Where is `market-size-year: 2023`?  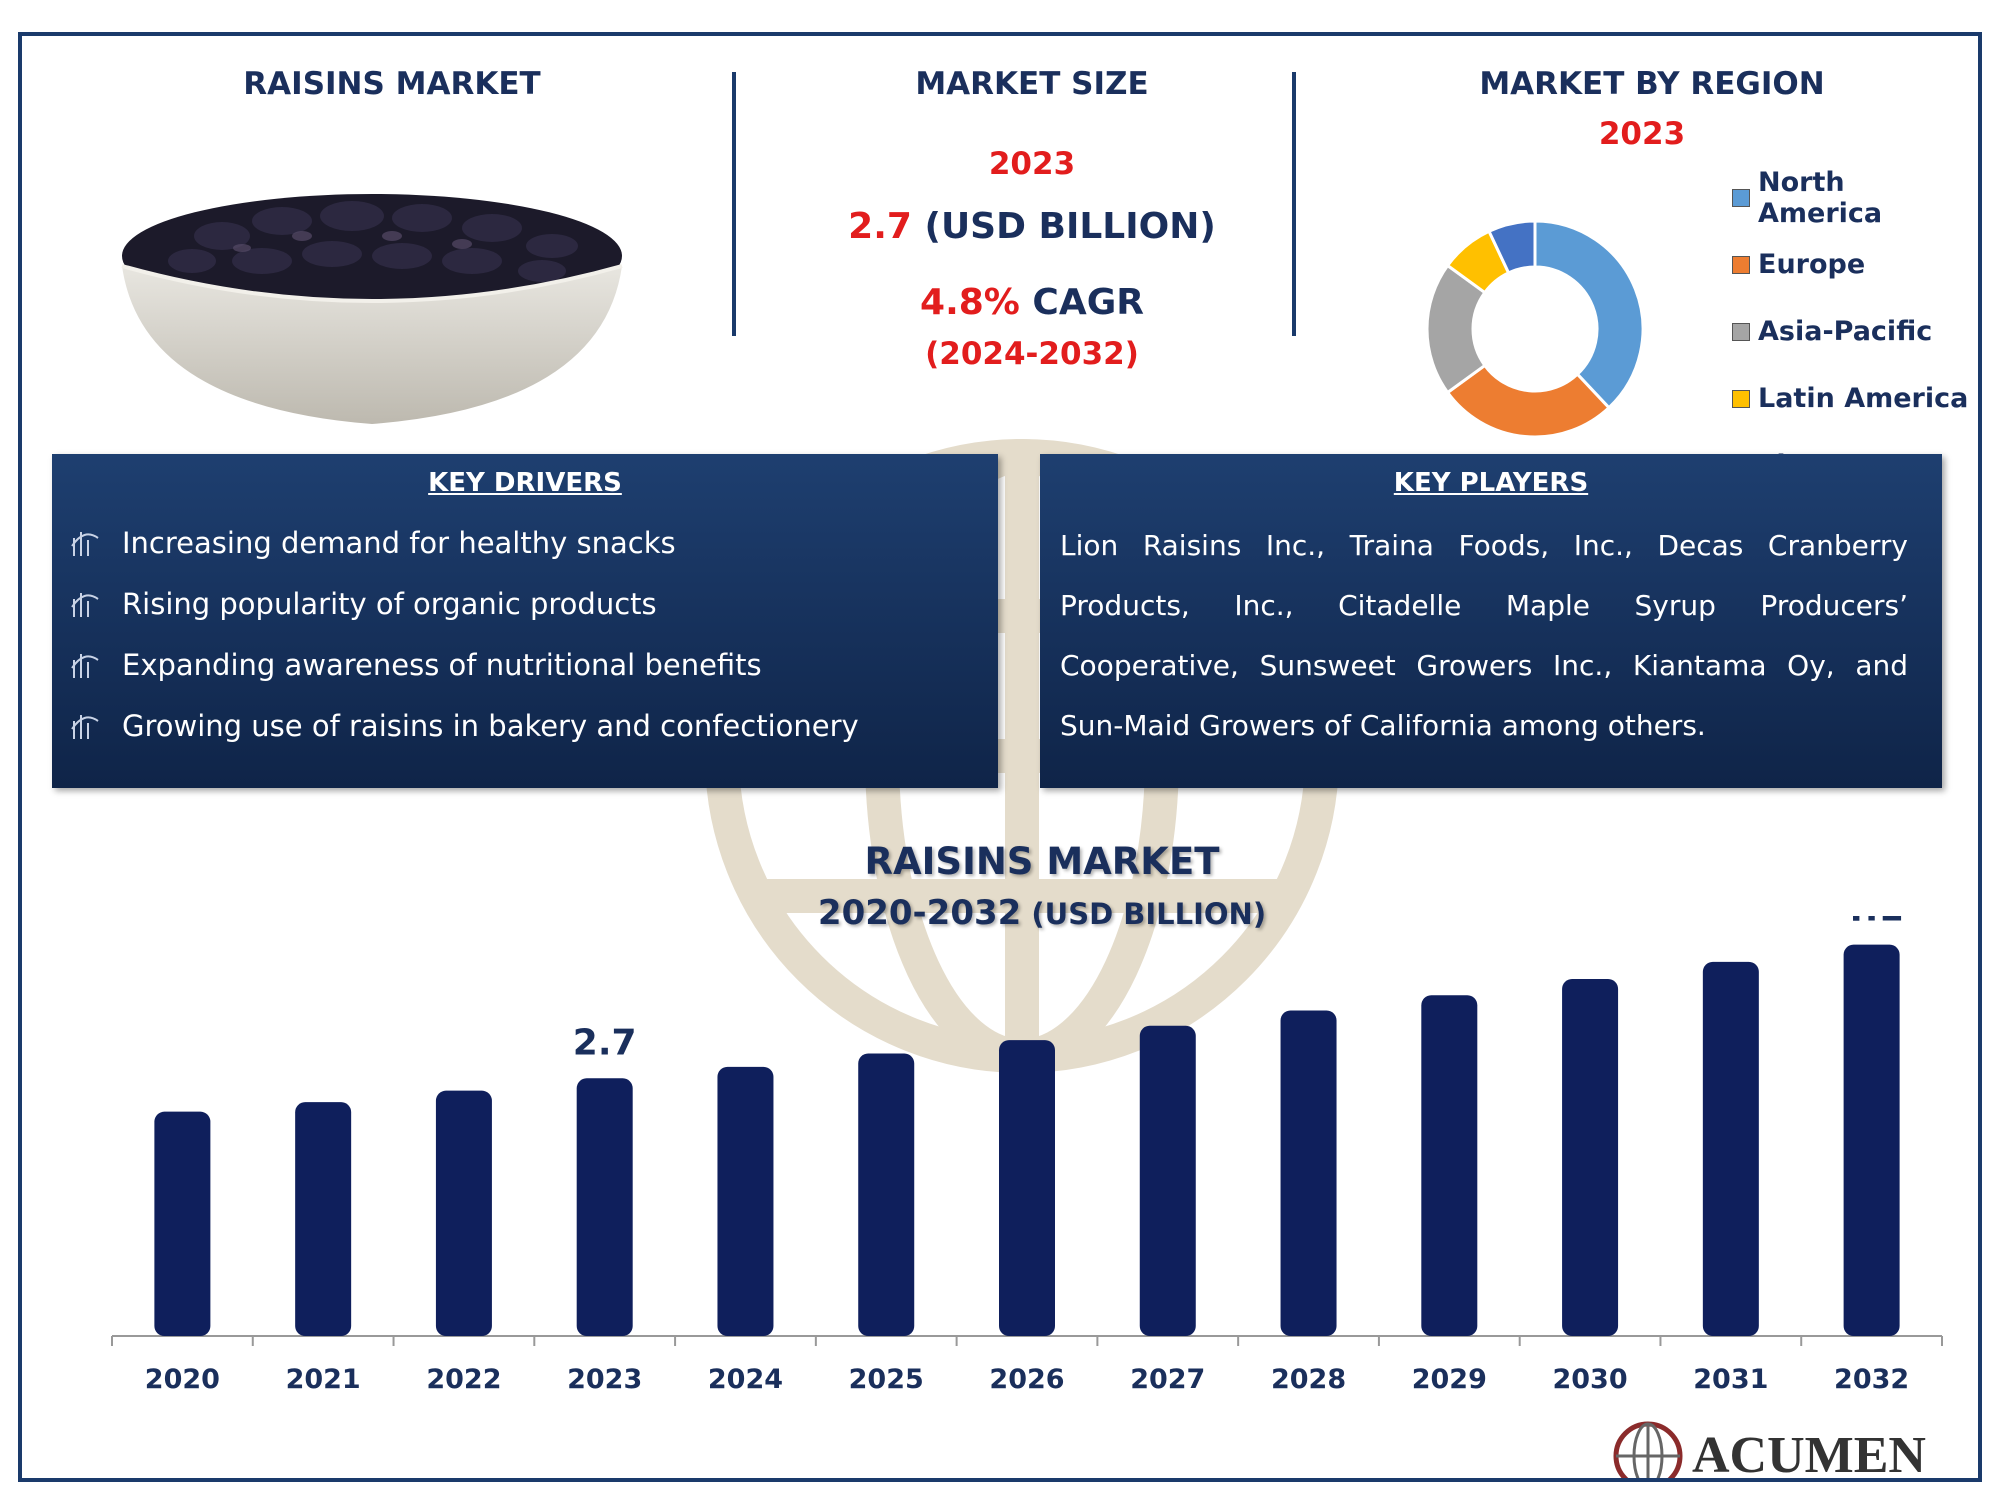
market-size-year: 2023 is located at coordinates (1032, 164).